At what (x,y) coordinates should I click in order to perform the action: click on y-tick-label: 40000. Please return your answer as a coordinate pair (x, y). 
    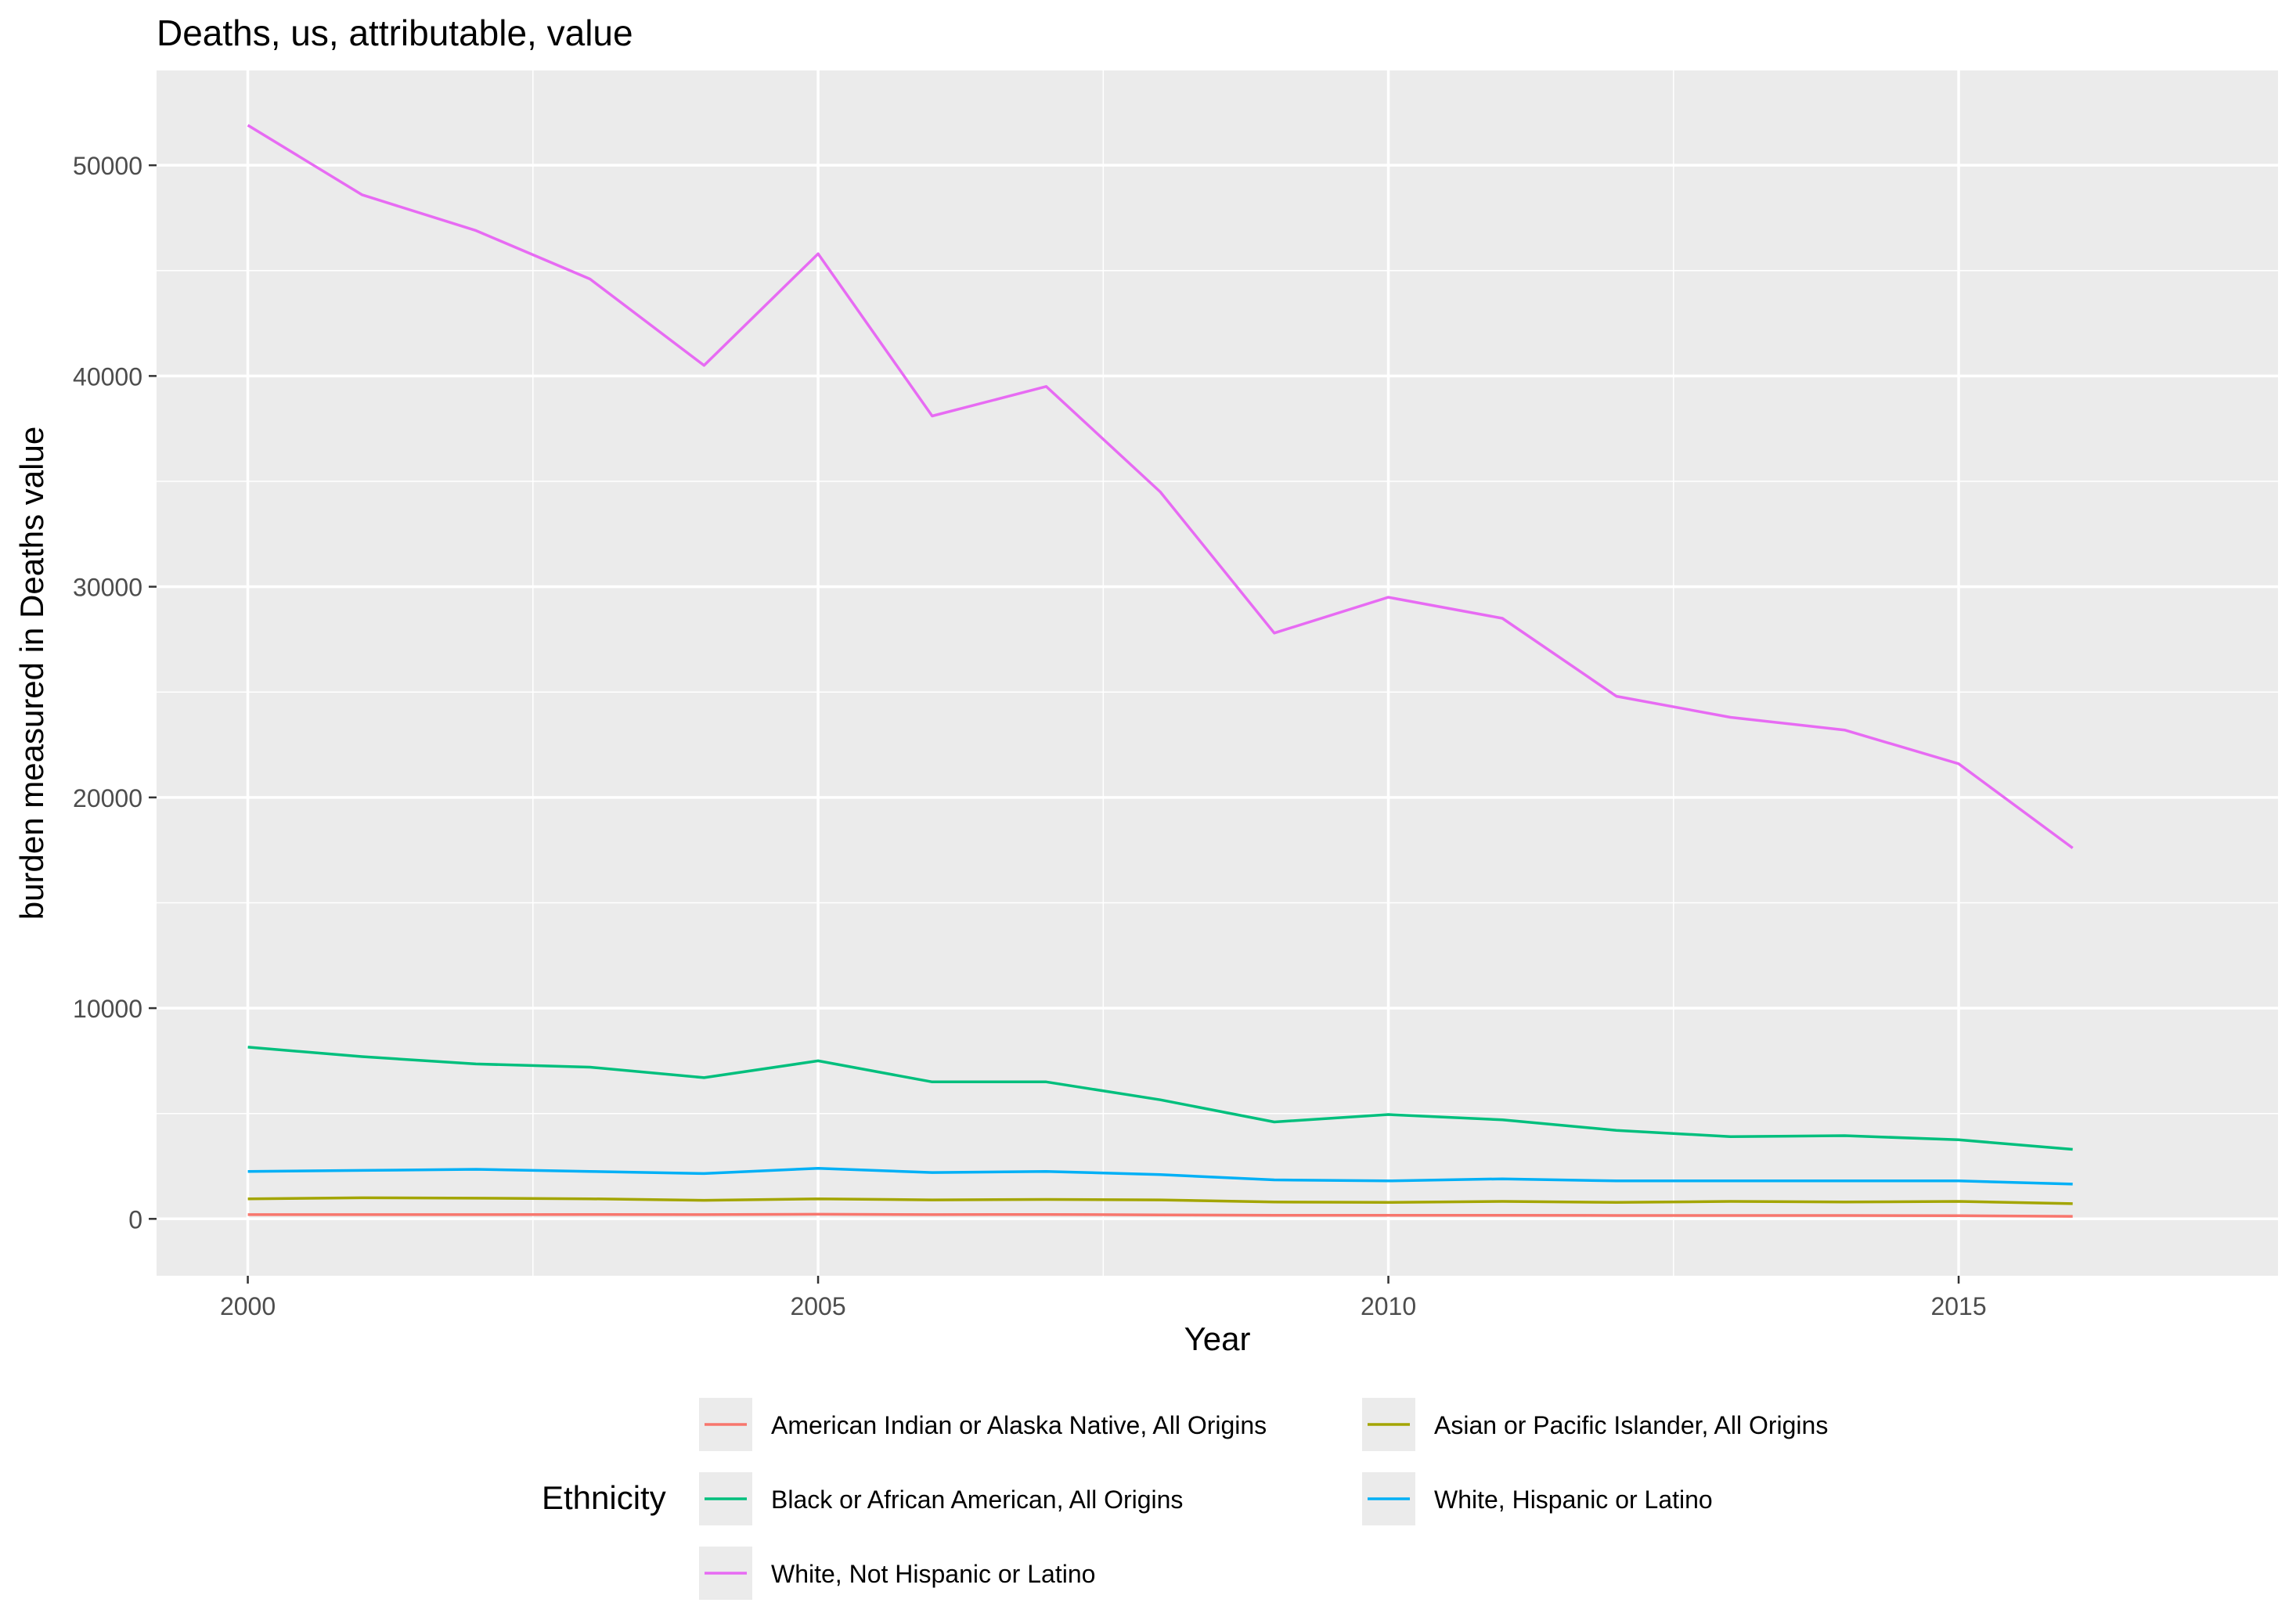
    Looking at the image, I should click on (107, 376).